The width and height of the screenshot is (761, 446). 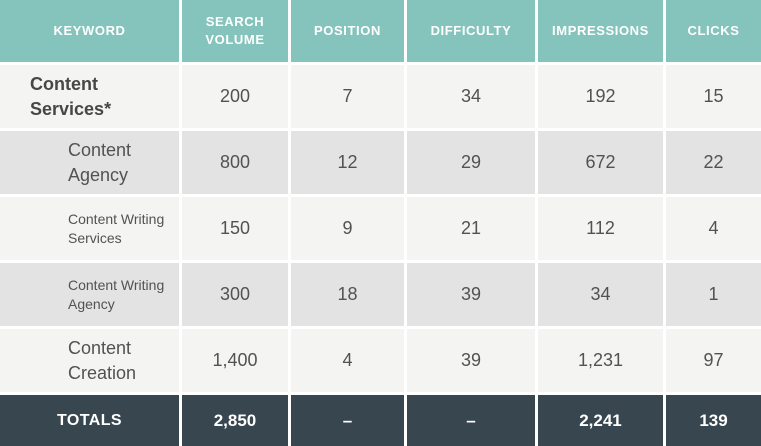 I want to click on keyword-cell: Content Writing Services, so click(x=89, y=228).